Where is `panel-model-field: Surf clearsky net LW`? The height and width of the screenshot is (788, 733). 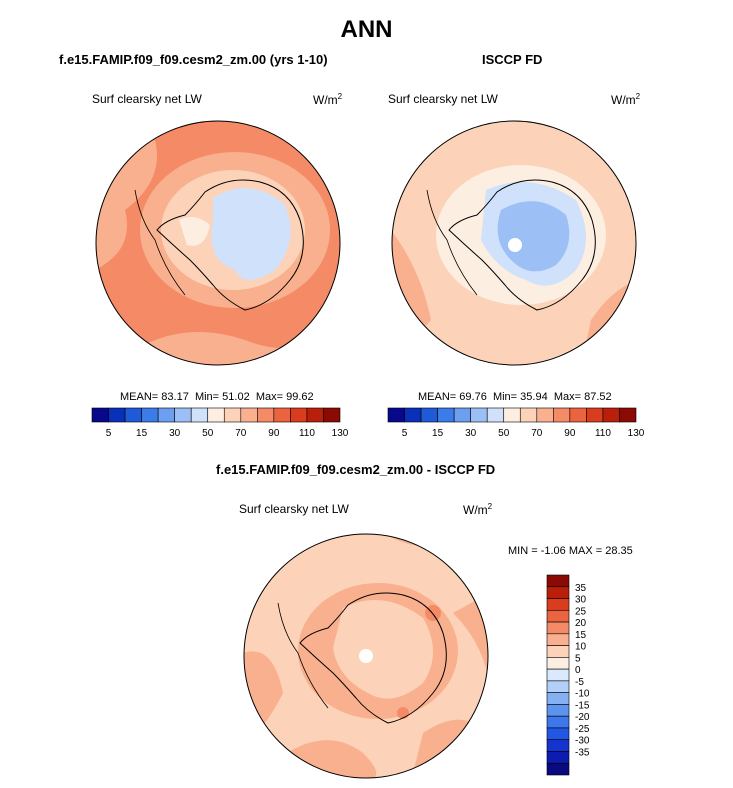 panel-model-field: Surf clearsky net LW is located at coordinates (147, 99).